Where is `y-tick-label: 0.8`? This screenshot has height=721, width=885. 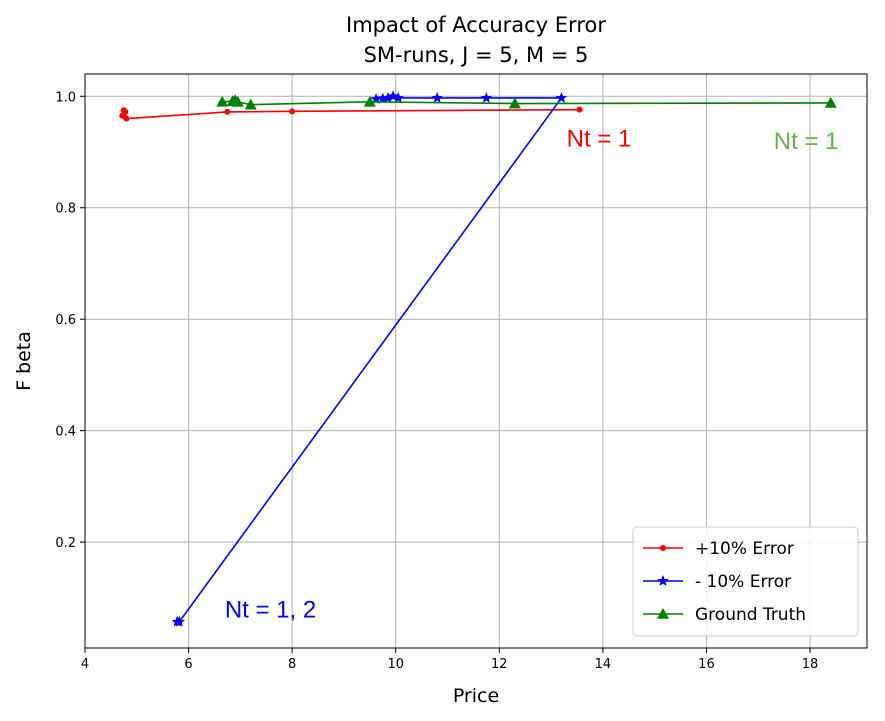
y-tick-label: 0.8 is located at coordinates (65, 209).